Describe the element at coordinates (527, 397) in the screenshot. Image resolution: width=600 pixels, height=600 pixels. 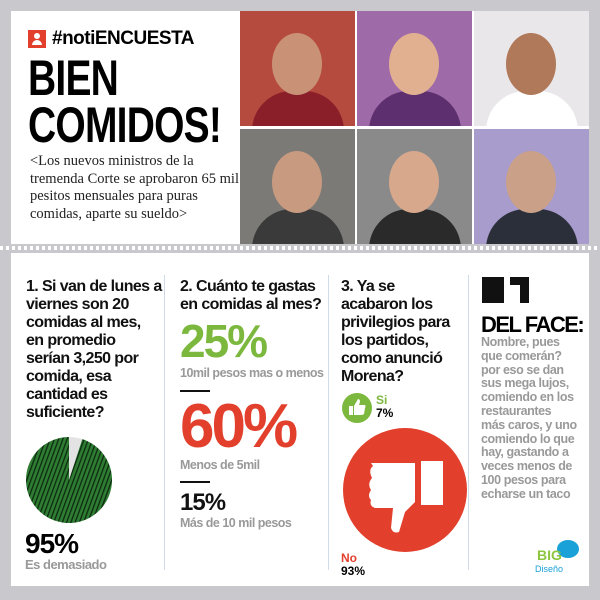
I see `text-line: comiendo en los` at that location.